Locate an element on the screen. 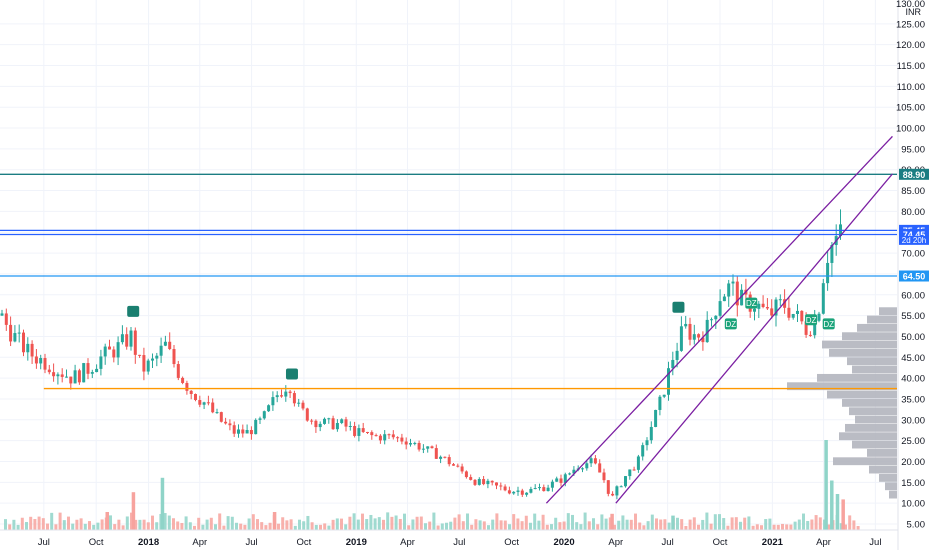 This screenshot has width=932, height=550. price-tag-box is located at coordinates (914, 276).